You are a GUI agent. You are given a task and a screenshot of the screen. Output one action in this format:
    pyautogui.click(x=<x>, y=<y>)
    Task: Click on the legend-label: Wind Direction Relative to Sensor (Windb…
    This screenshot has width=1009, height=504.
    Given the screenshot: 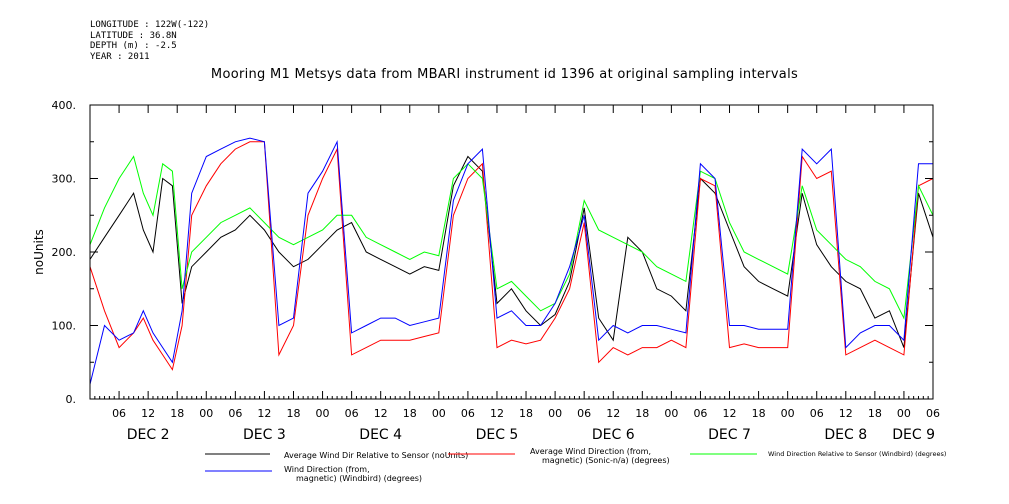 What is the action you would take?
    pyautogui.click(x=857, y=454)
    